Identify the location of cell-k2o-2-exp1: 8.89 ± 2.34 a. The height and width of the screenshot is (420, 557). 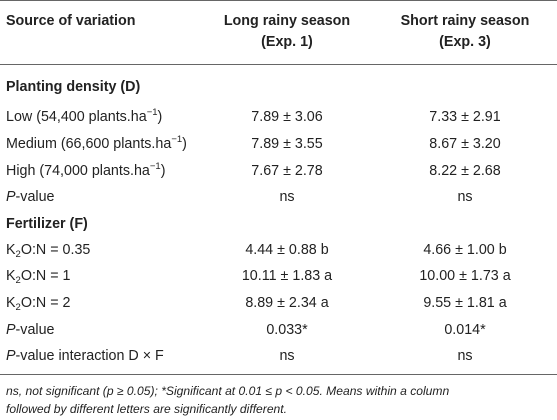
(287, 303).